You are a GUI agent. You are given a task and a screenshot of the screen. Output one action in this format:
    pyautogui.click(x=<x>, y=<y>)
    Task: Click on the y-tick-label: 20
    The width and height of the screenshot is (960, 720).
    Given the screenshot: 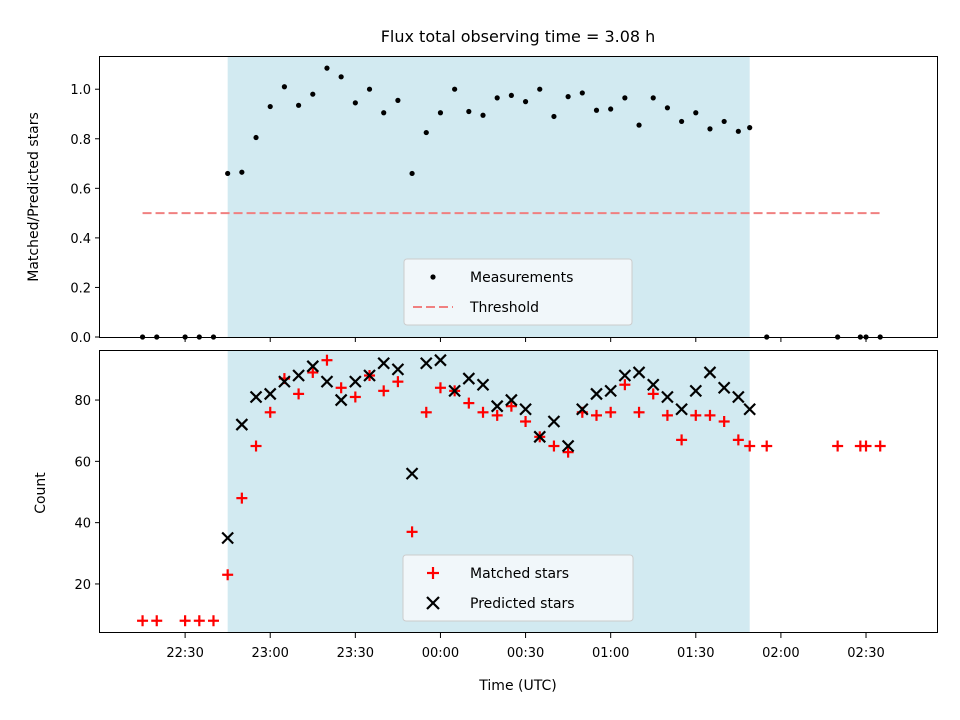 What is the action you would take?
    pyautogui.click(x=82, y=585)
    